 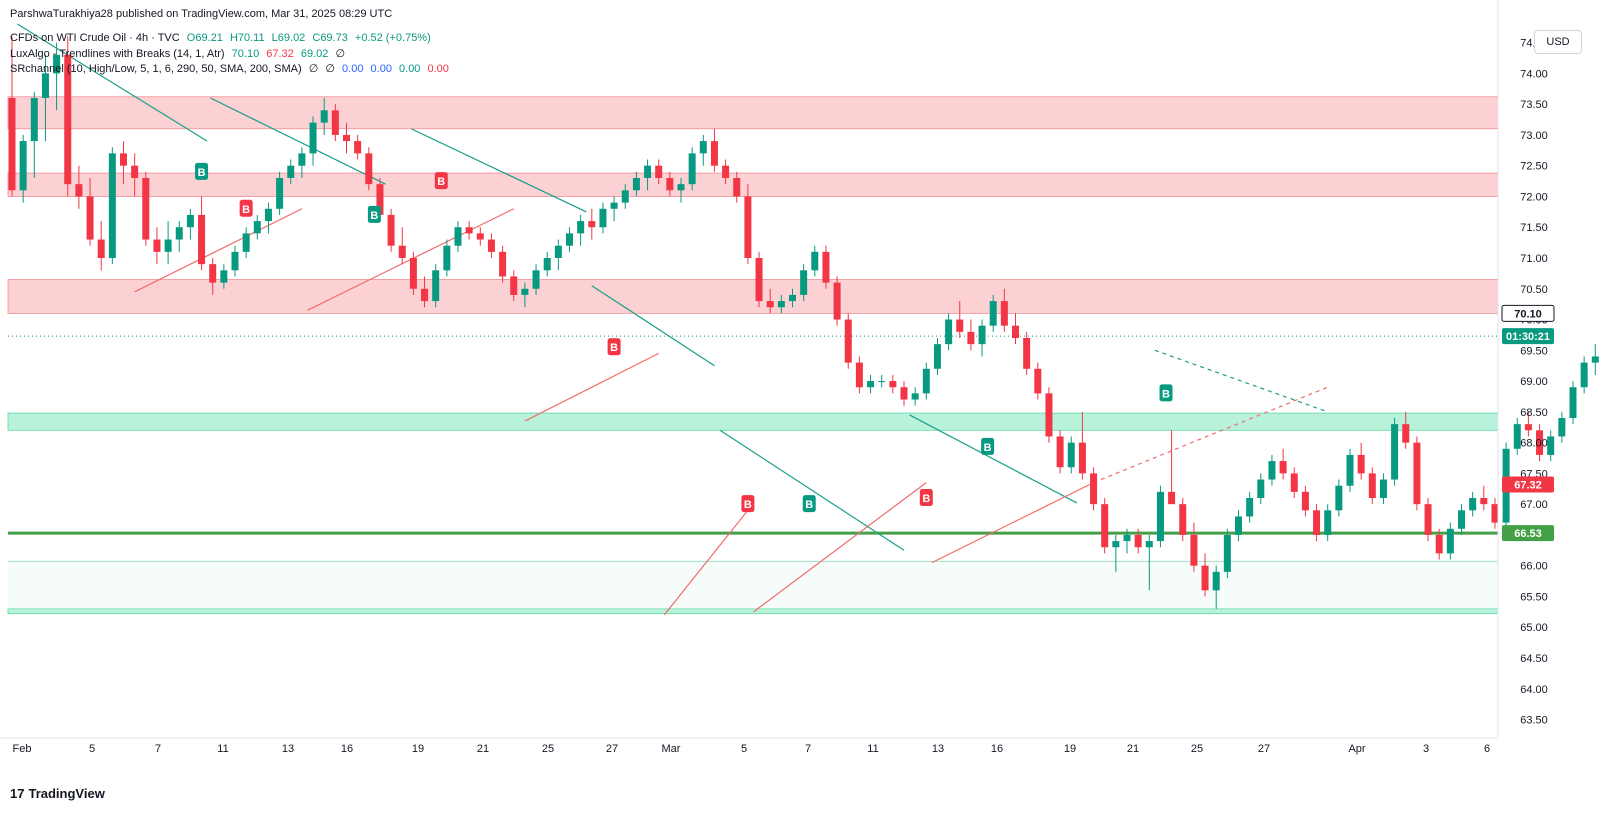 What do you see at coordinates (1528, 484) in the screenshot?
I see `price-label-trendline: 67.32` at bounding box center [1528, 484].